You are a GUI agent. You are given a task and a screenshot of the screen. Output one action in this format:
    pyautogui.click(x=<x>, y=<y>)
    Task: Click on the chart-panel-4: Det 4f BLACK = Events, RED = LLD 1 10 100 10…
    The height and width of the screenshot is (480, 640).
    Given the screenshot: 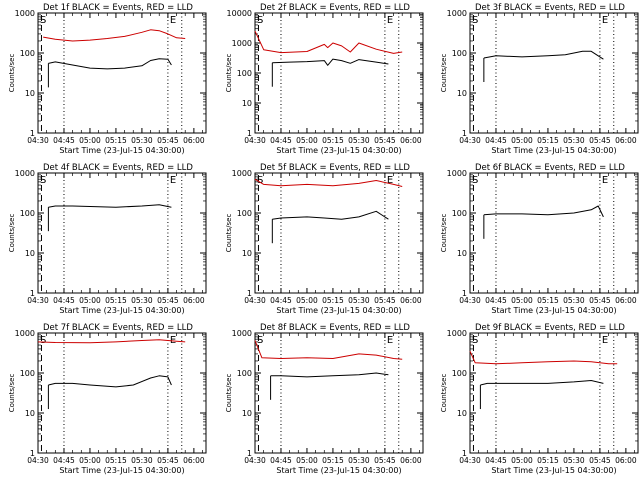 What is the action you would take?
    pyautogui.click(x=107, y=239)
    